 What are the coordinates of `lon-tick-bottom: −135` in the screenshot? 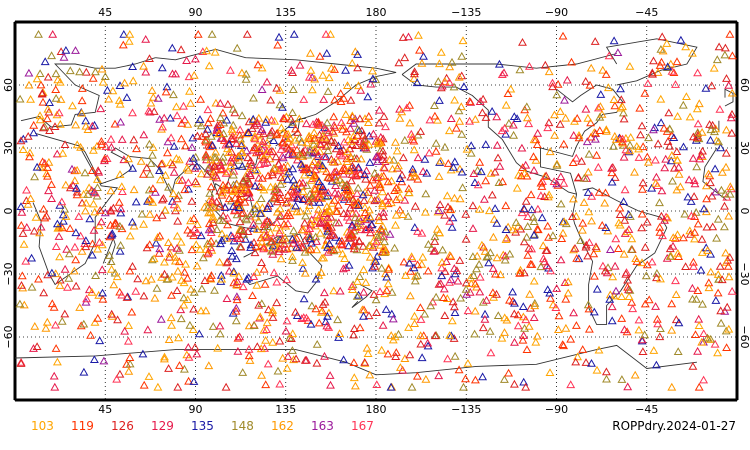 It's located at (466, 409).